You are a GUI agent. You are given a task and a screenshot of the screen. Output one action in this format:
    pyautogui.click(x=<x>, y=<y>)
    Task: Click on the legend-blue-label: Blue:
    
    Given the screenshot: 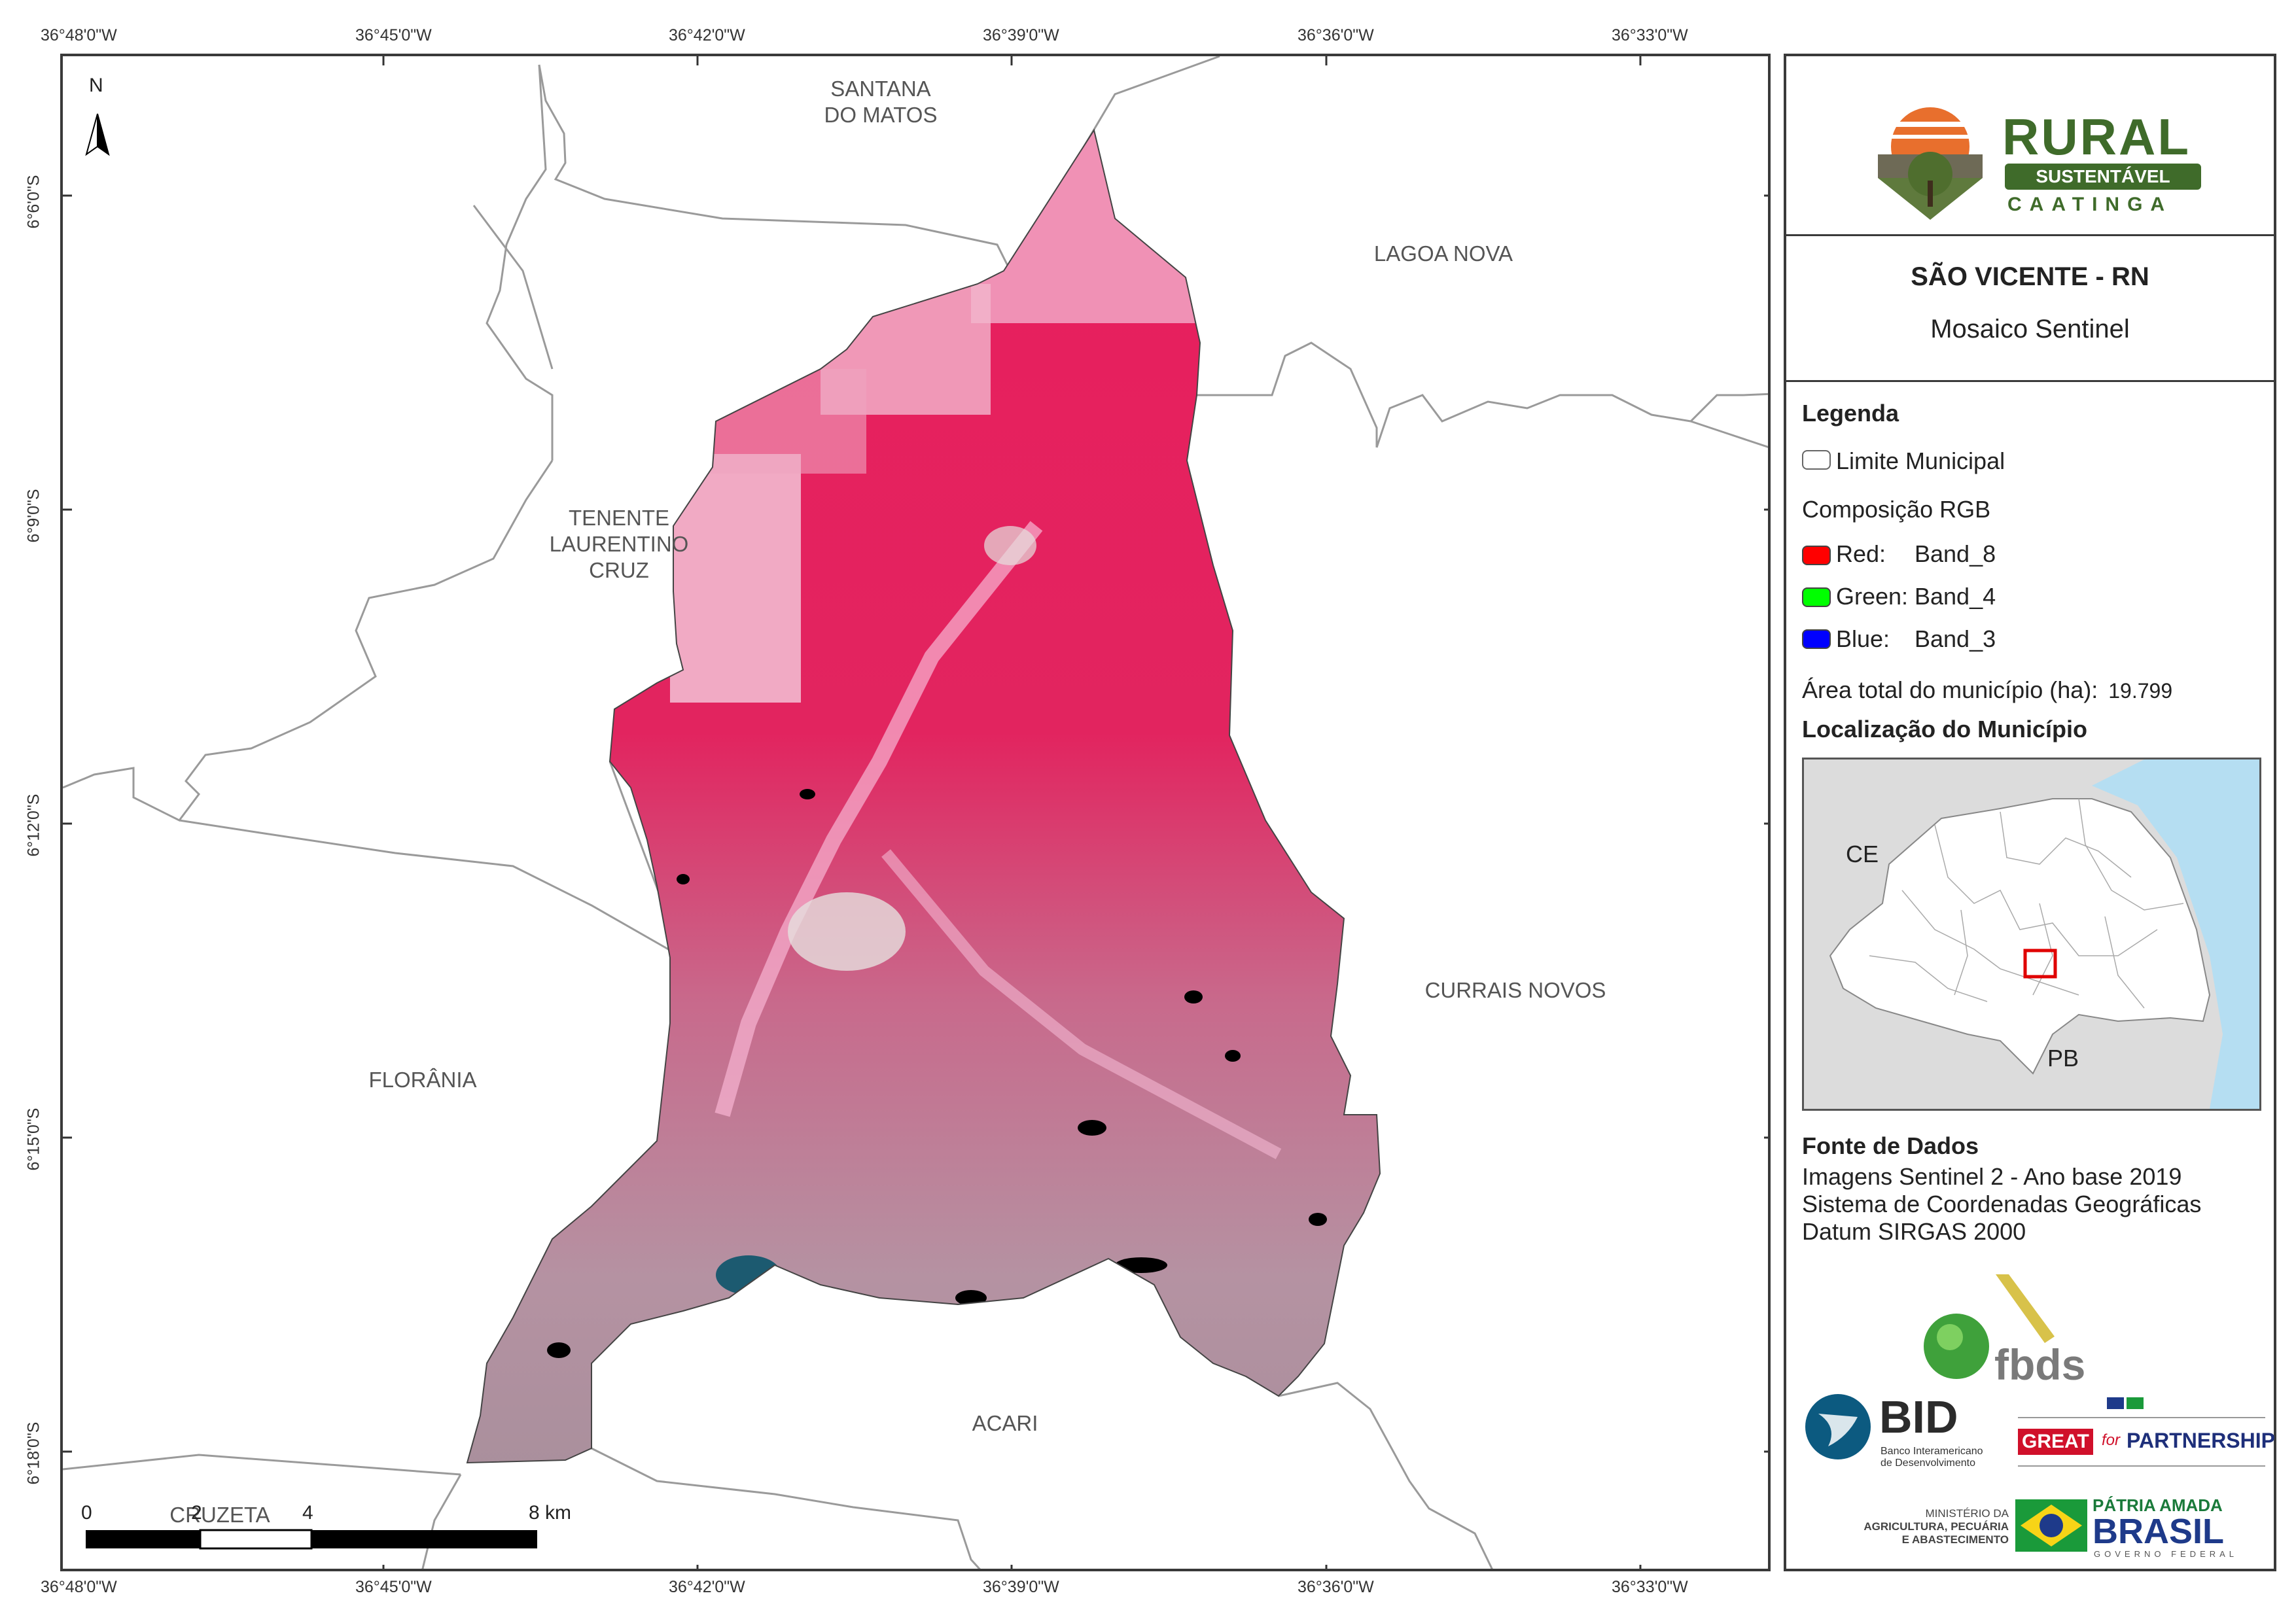 What is the action you would take?
    pyautogui.click(x=1863, y=639)
    